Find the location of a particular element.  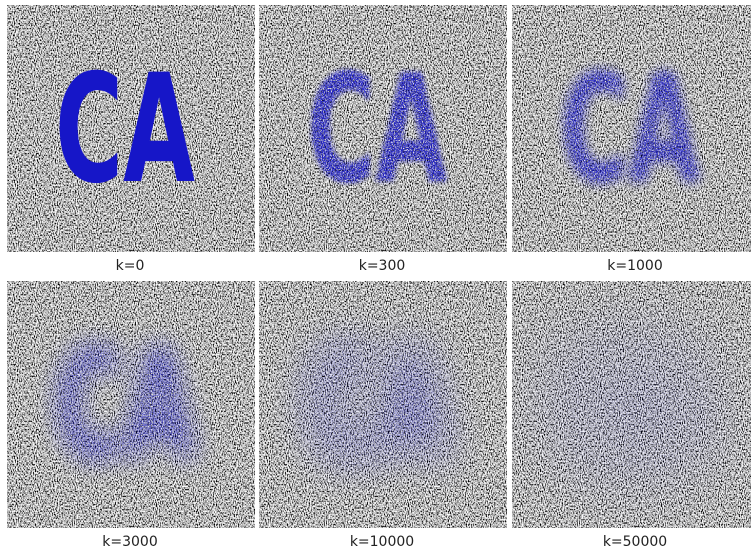

panel-label: k=3000 is located at coordinates (129, 542).